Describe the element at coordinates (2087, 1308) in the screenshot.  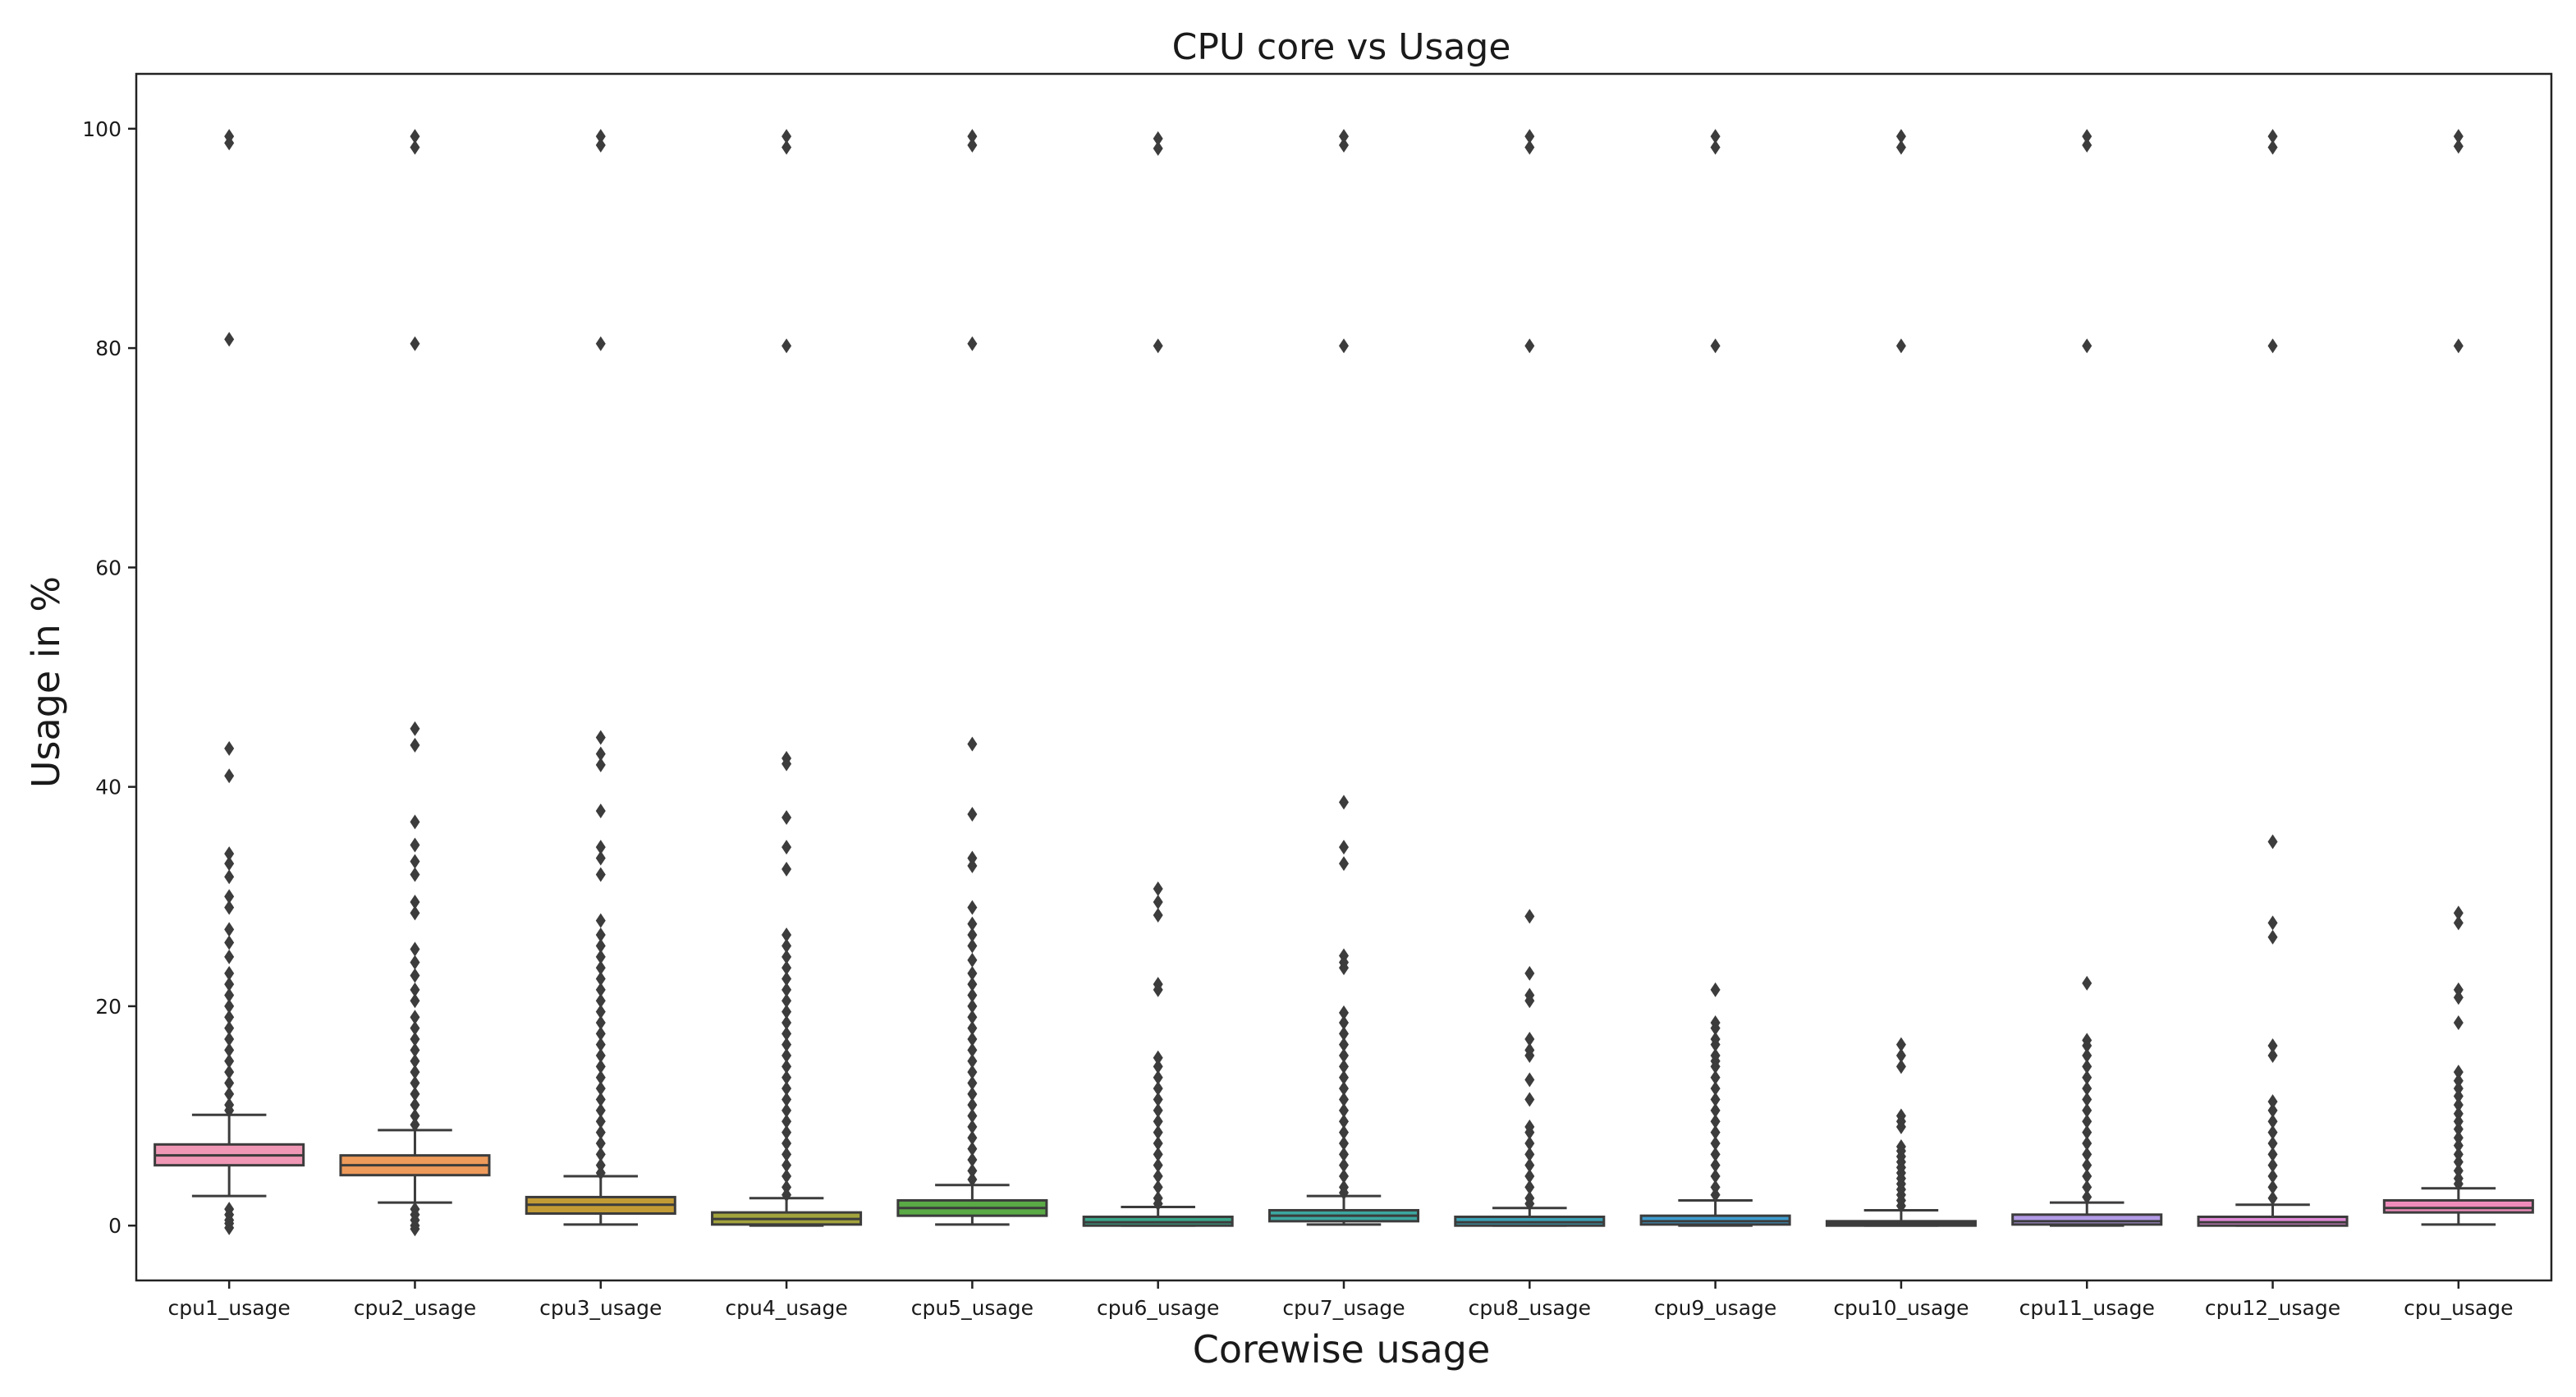
I see `x-tick-label: cpu11_usage` at that location.